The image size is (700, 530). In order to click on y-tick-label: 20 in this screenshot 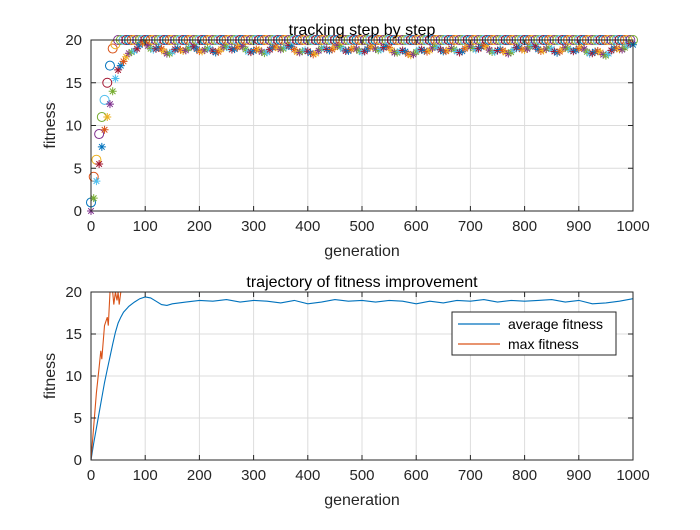, I will do `click(73, 40)`.